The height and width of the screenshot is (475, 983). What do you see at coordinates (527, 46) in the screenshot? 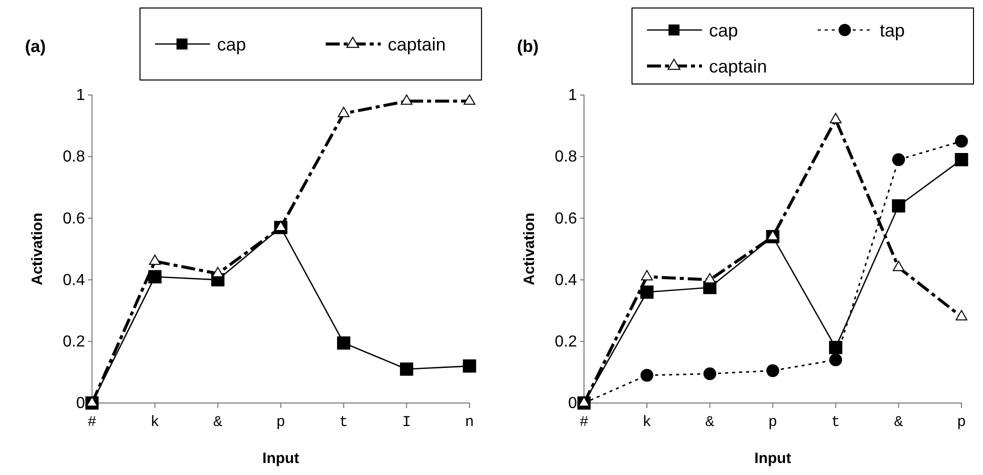
I see `chart-title: (b)` at bounding box center [527, 46].